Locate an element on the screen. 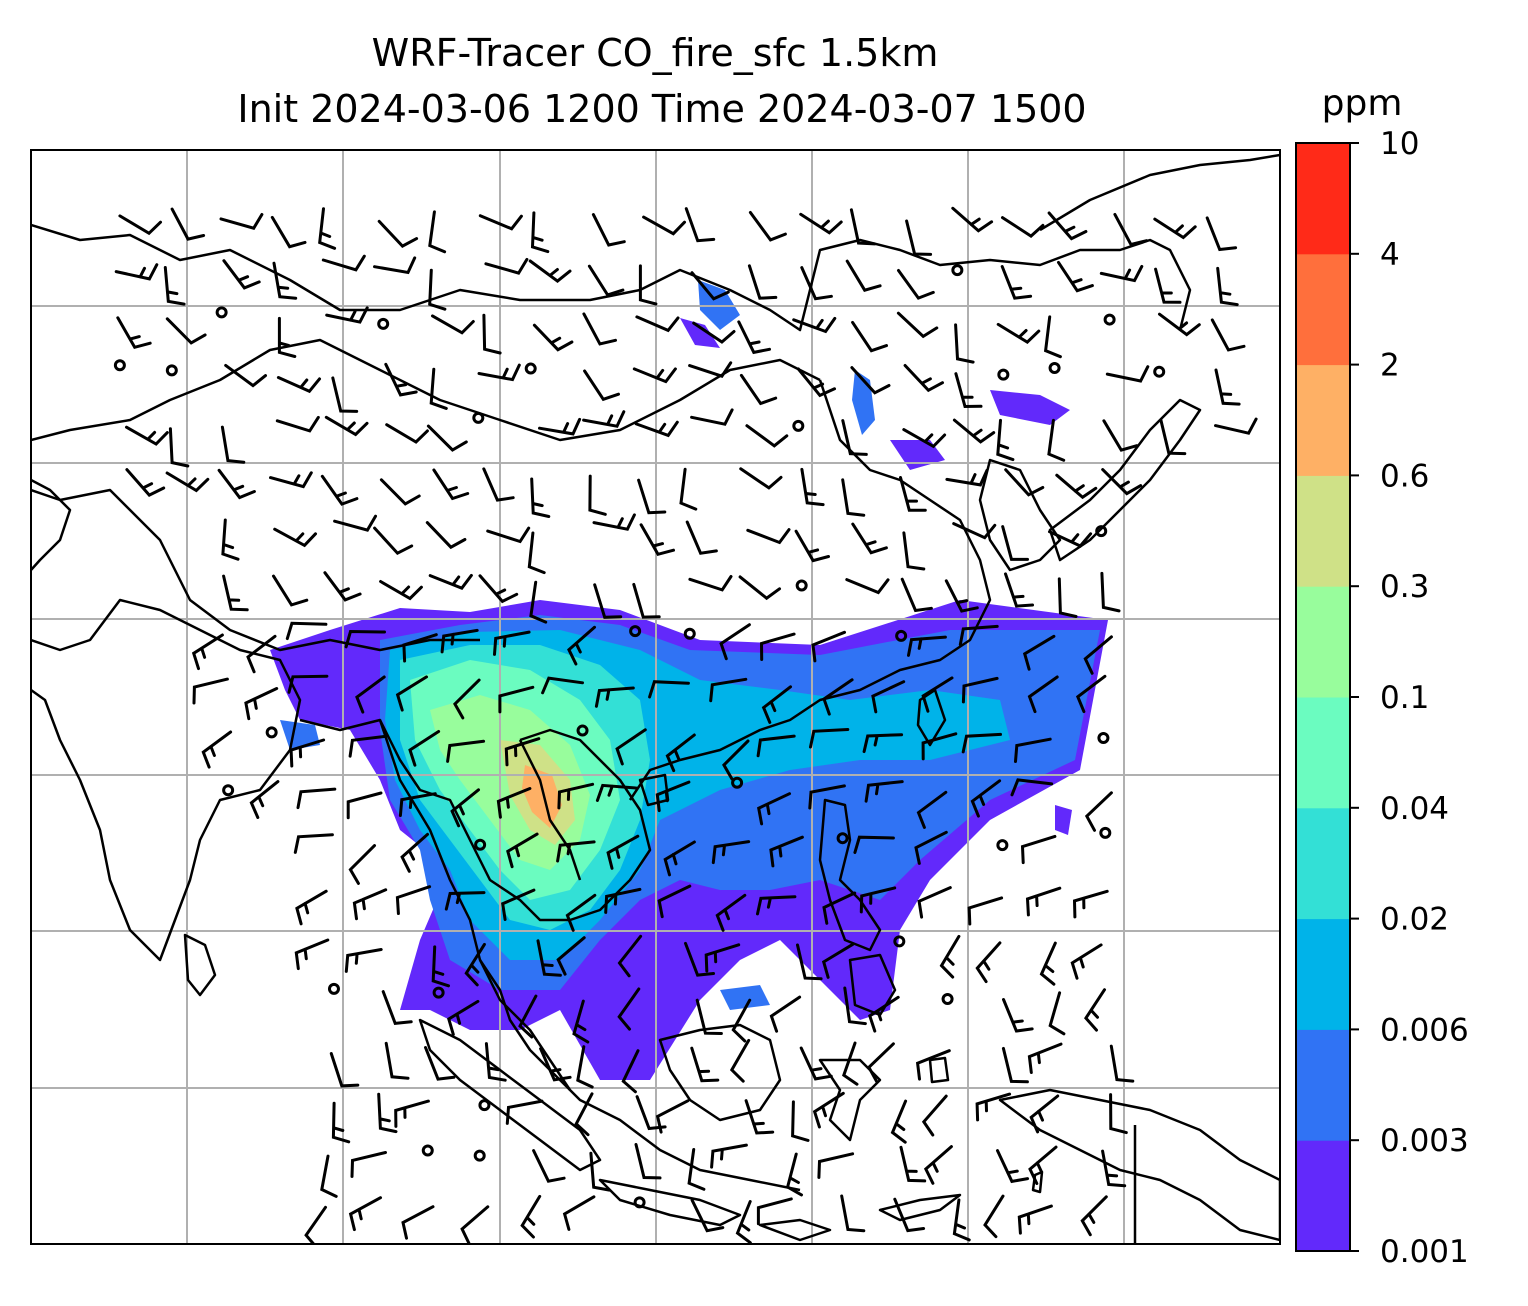 The image size is (1528, 1306). island-new-guinea is located at coordinates (1139, 1165).